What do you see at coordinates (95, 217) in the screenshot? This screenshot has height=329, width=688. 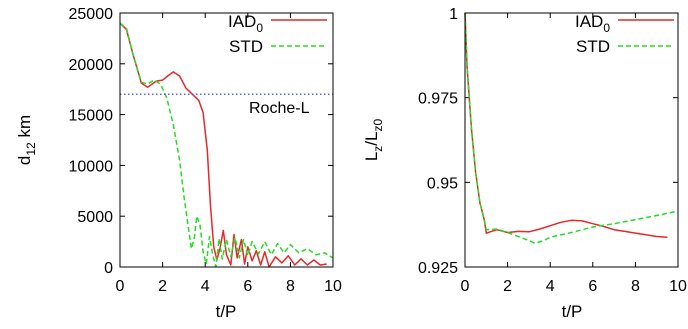 I see `left-y-tick-label: 5000` at bounding box center [95, 217].